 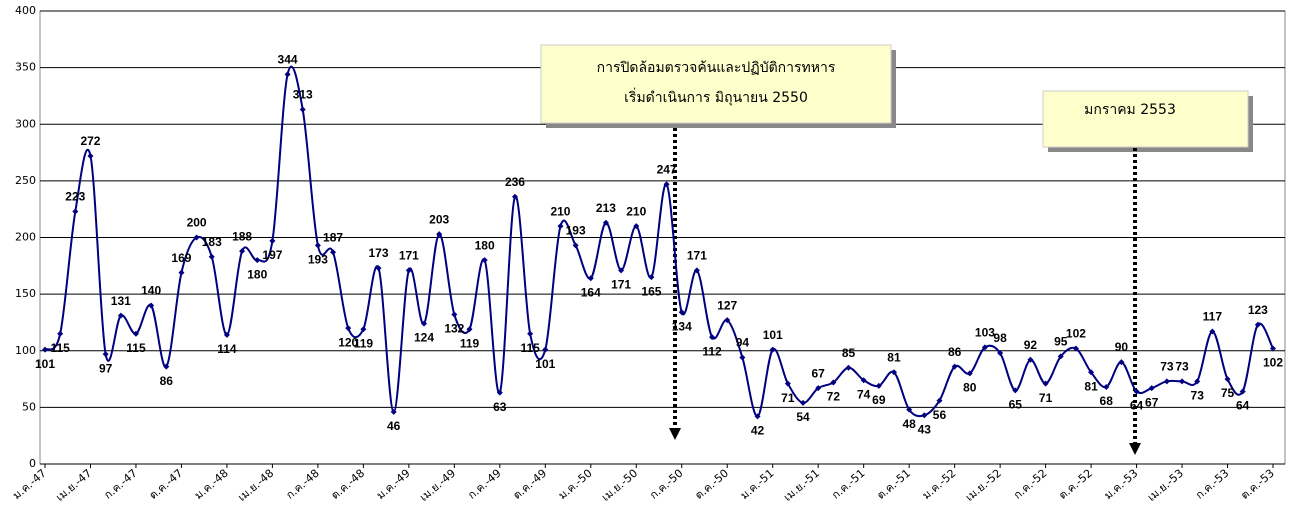 What do you see at coordinates (591, 292) in the screenshot?
I see `data-label: 164` at bounding box center [591, 292].